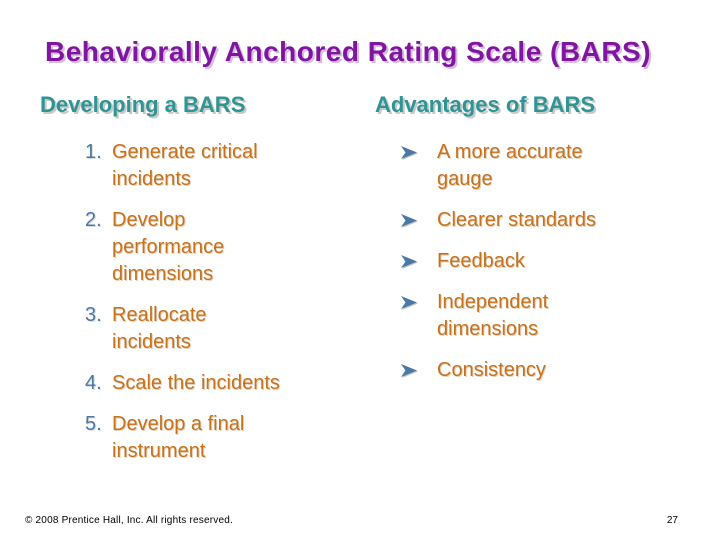 This screenshot has height=540, width=720. Describe the element at coordinates (493, 315) in the screenshot. I see `list-item-text: Independent dimensions` at that location.